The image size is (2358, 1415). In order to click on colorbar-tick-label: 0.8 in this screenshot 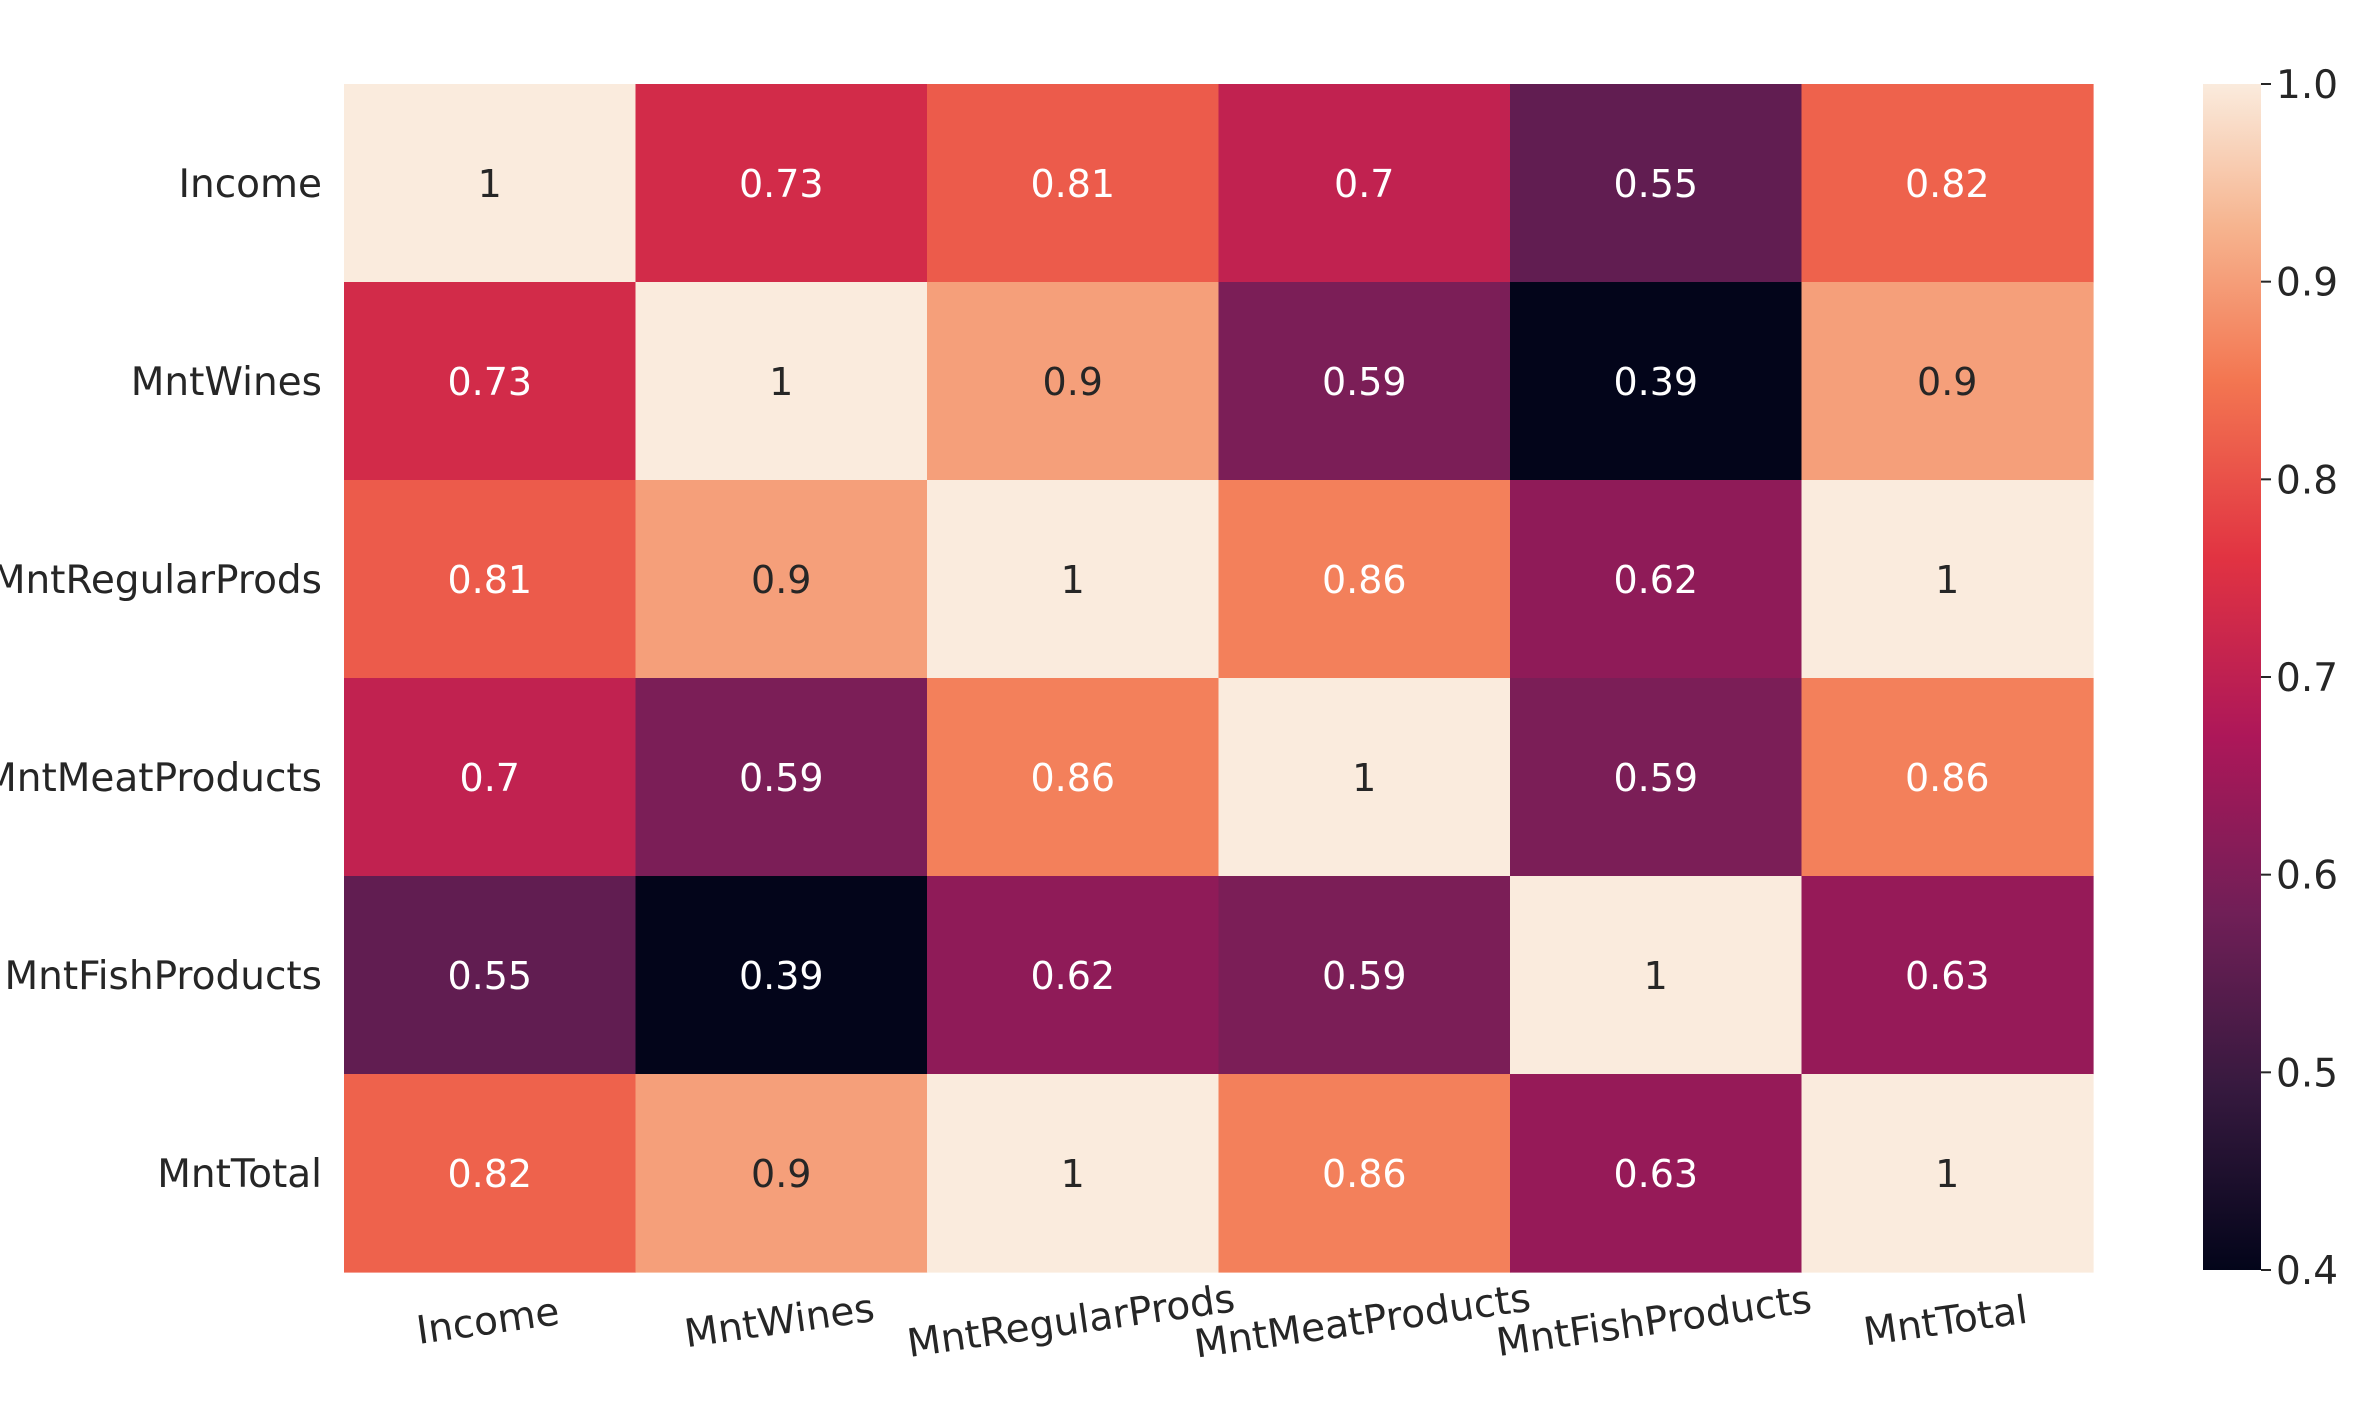, I will do `click(2307, 480)`.